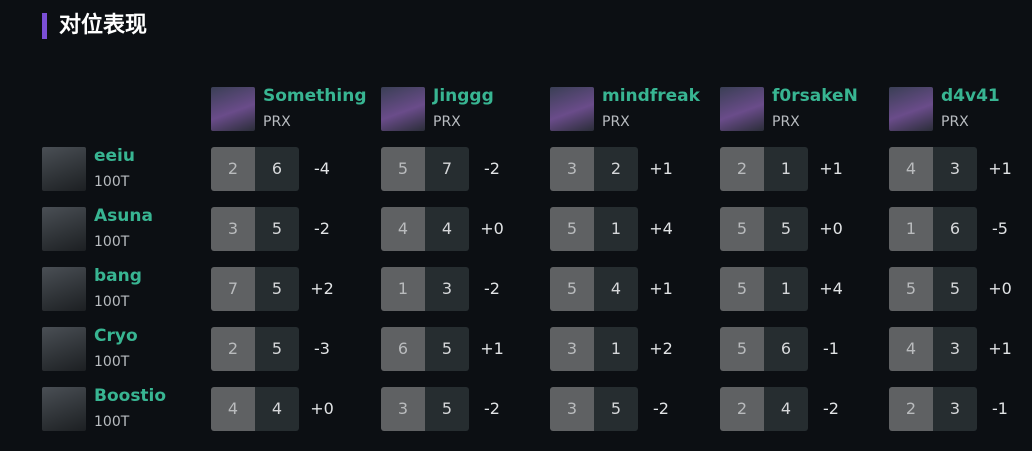 Image resolution: width=1032 pixels, height=451 pixels. What do you see at coordinates (815, 96) in the screenshot?
I see `column-player-name: f0rsakeN` at bounding box center [815, 96].